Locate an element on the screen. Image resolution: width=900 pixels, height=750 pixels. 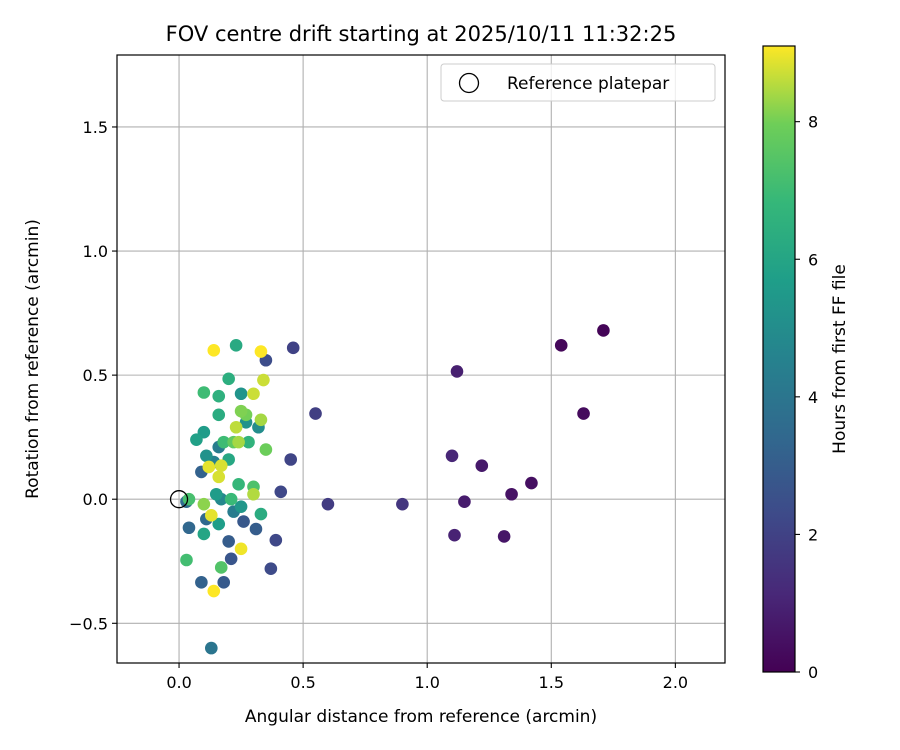
x-tick-label: 1.0 is located at coordinates (426, 682).